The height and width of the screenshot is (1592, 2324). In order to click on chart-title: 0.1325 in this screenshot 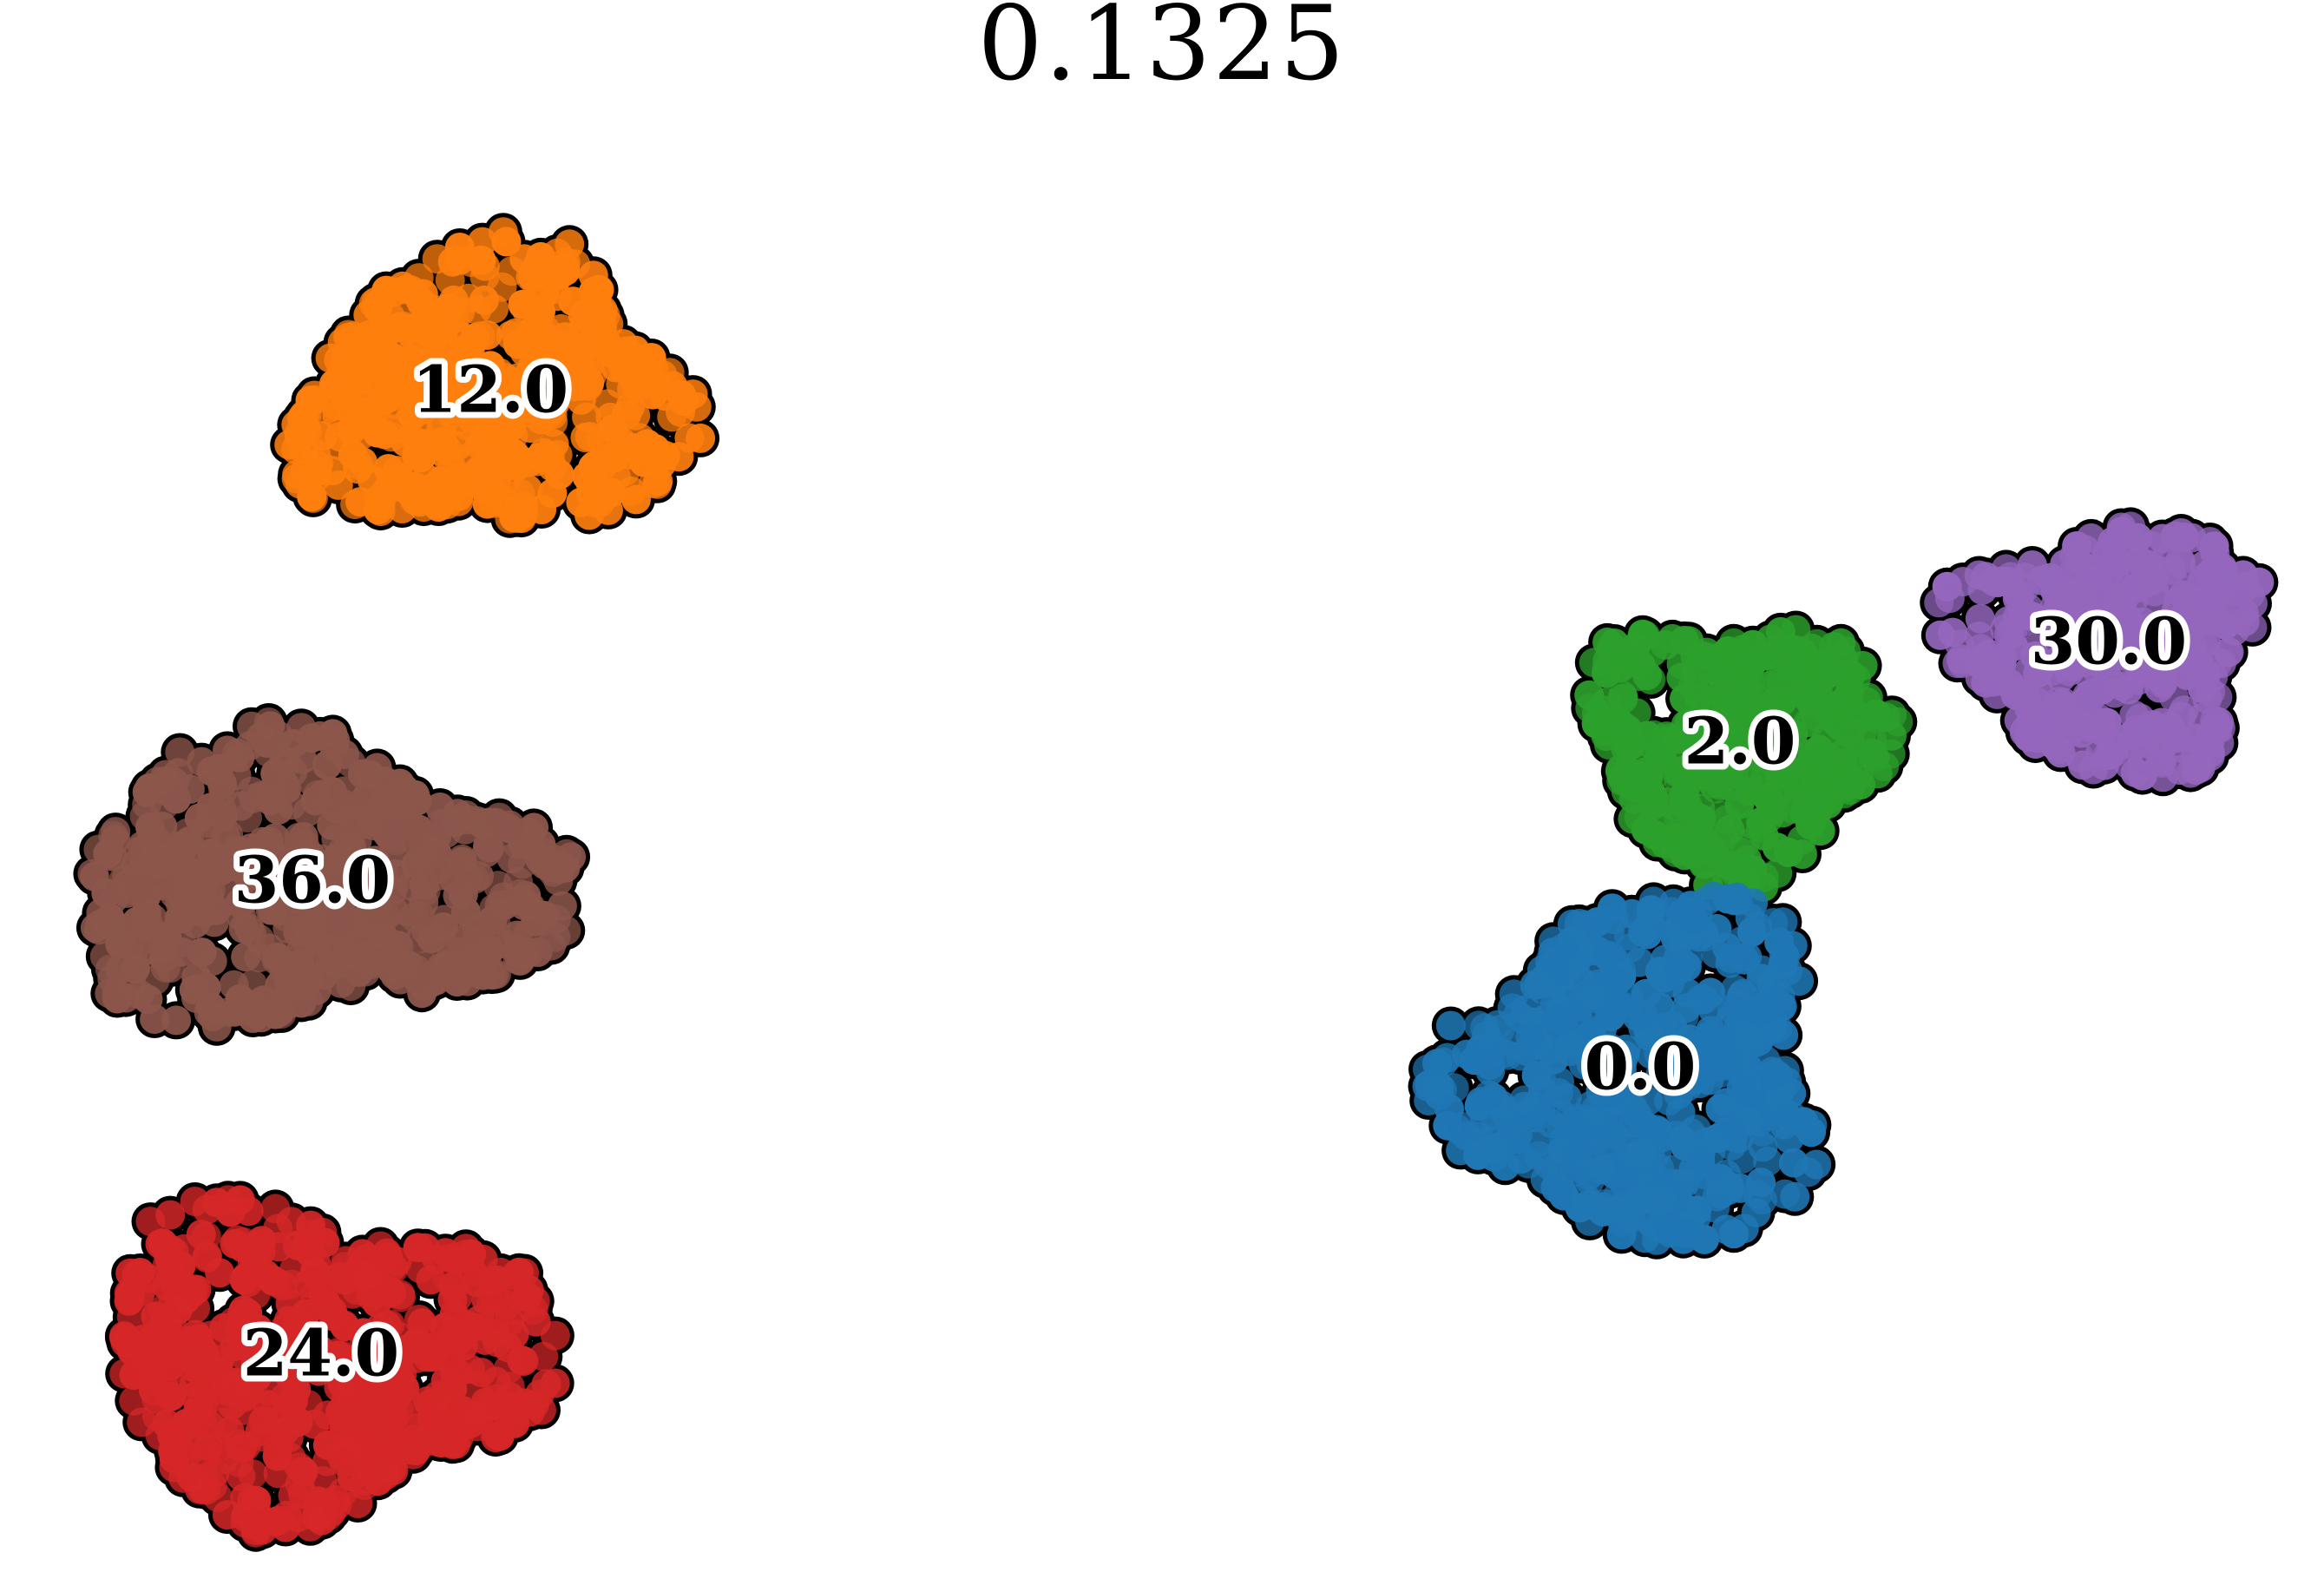, I will do `click(1162, 51)`.